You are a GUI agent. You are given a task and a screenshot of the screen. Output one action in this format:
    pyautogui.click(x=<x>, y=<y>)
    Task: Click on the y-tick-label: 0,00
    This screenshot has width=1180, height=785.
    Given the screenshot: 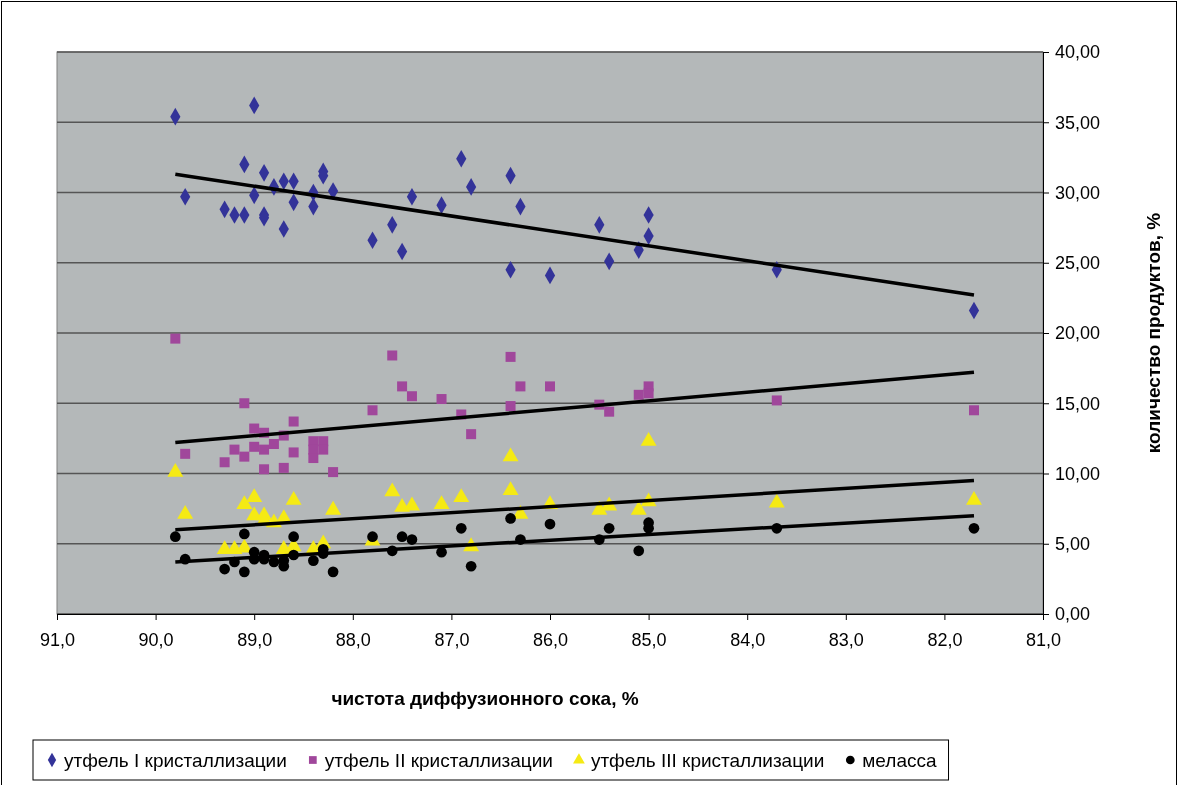 What is the action you would take?
    pyautogui.click(x=1073, y=614)
    